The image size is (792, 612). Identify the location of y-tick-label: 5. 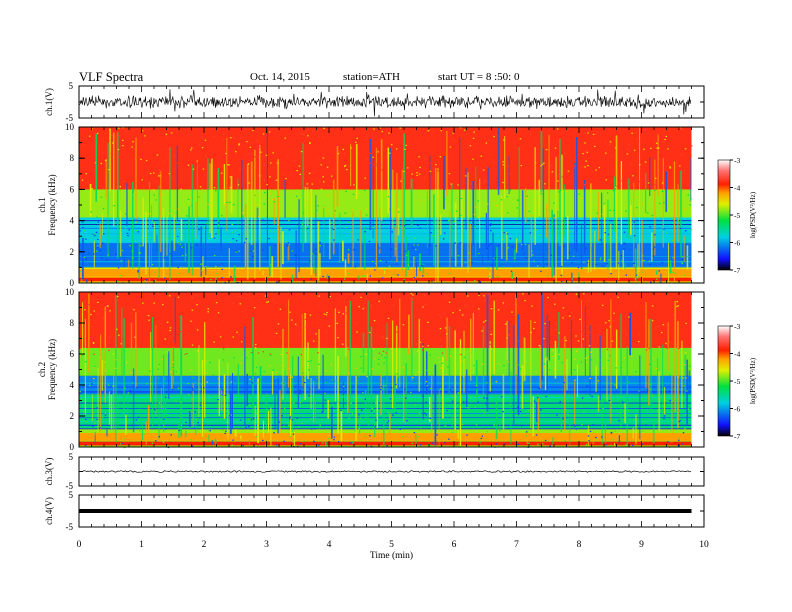
(71, 457).